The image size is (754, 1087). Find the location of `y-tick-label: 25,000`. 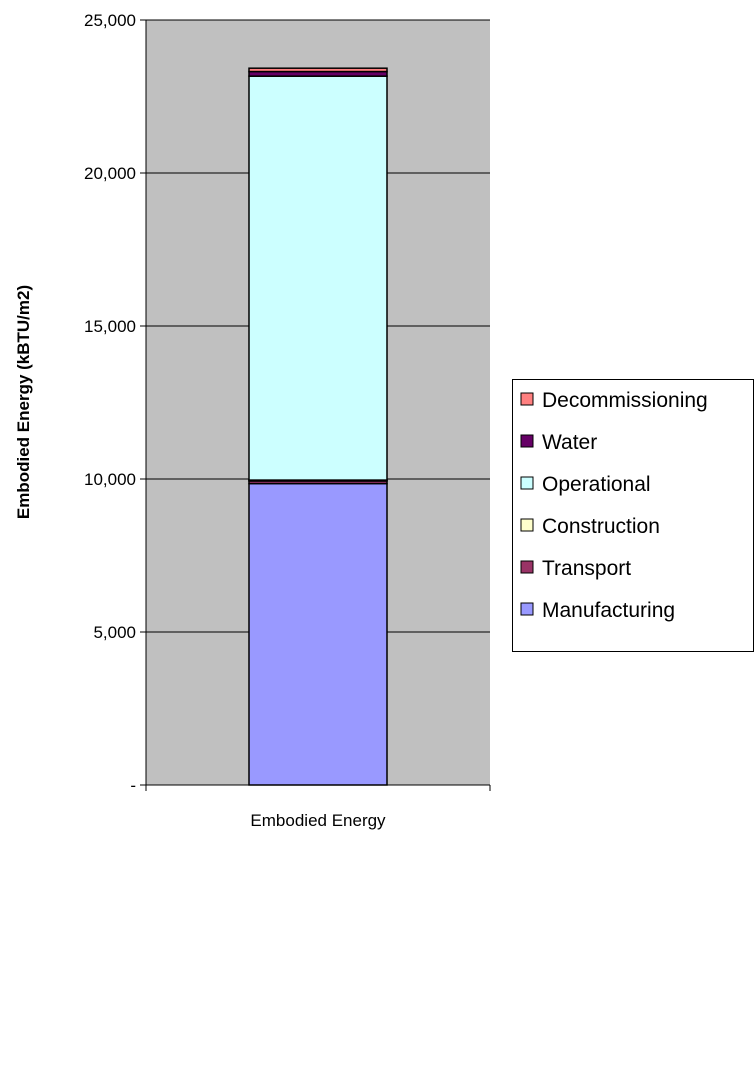

y-tick-label: 25,000 is located at coordinates (110, 20).